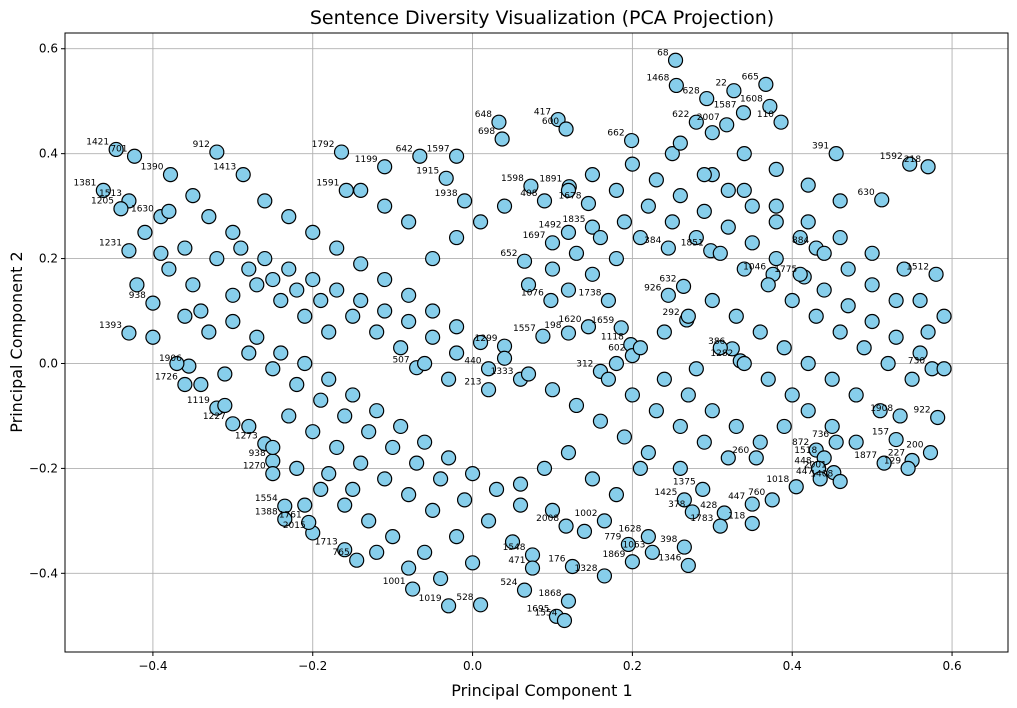  What do you see at coordinates (341, 553) in the screenshot?
I see `data-point-label: 765` at bounding box center [341, 553].